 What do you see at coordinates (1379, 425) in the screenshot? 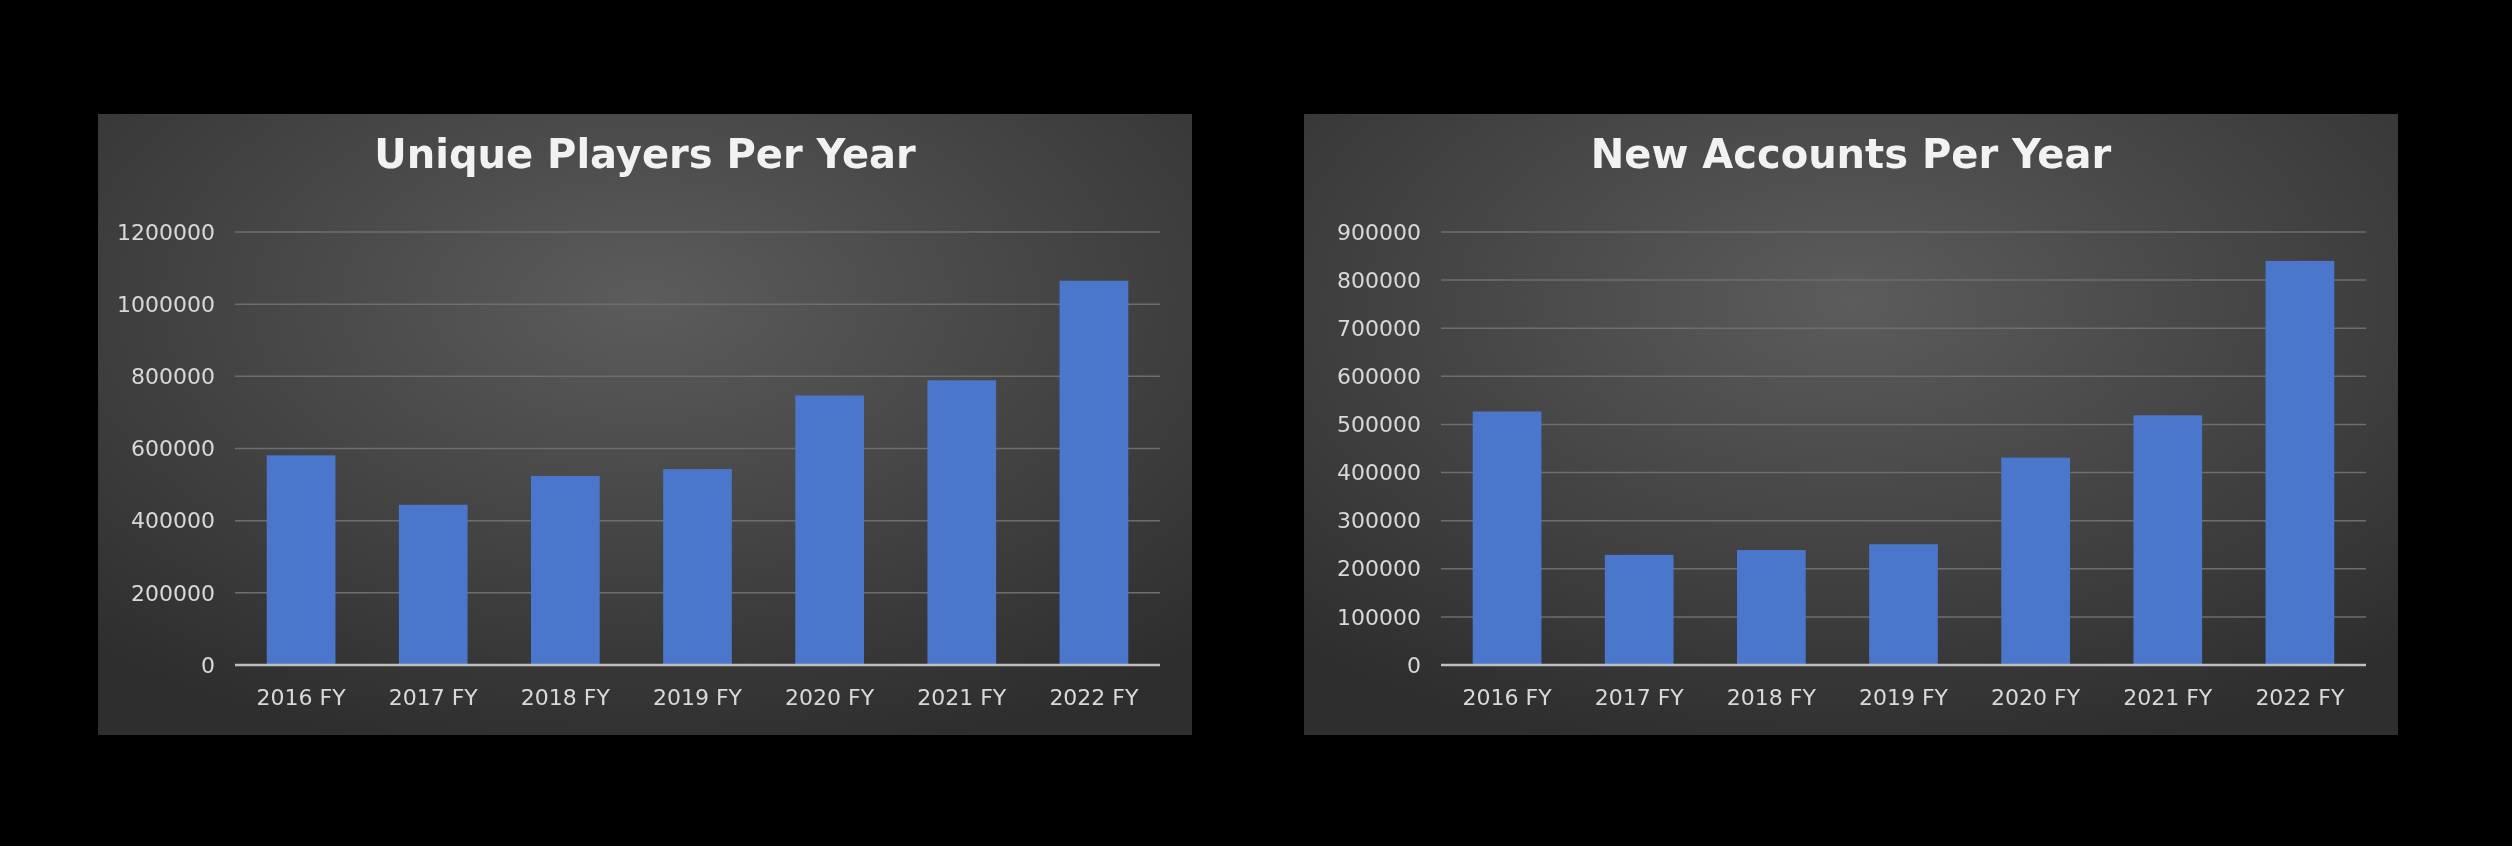
I see `y-tick-label: 500000` at bounding box center [1379, 425].